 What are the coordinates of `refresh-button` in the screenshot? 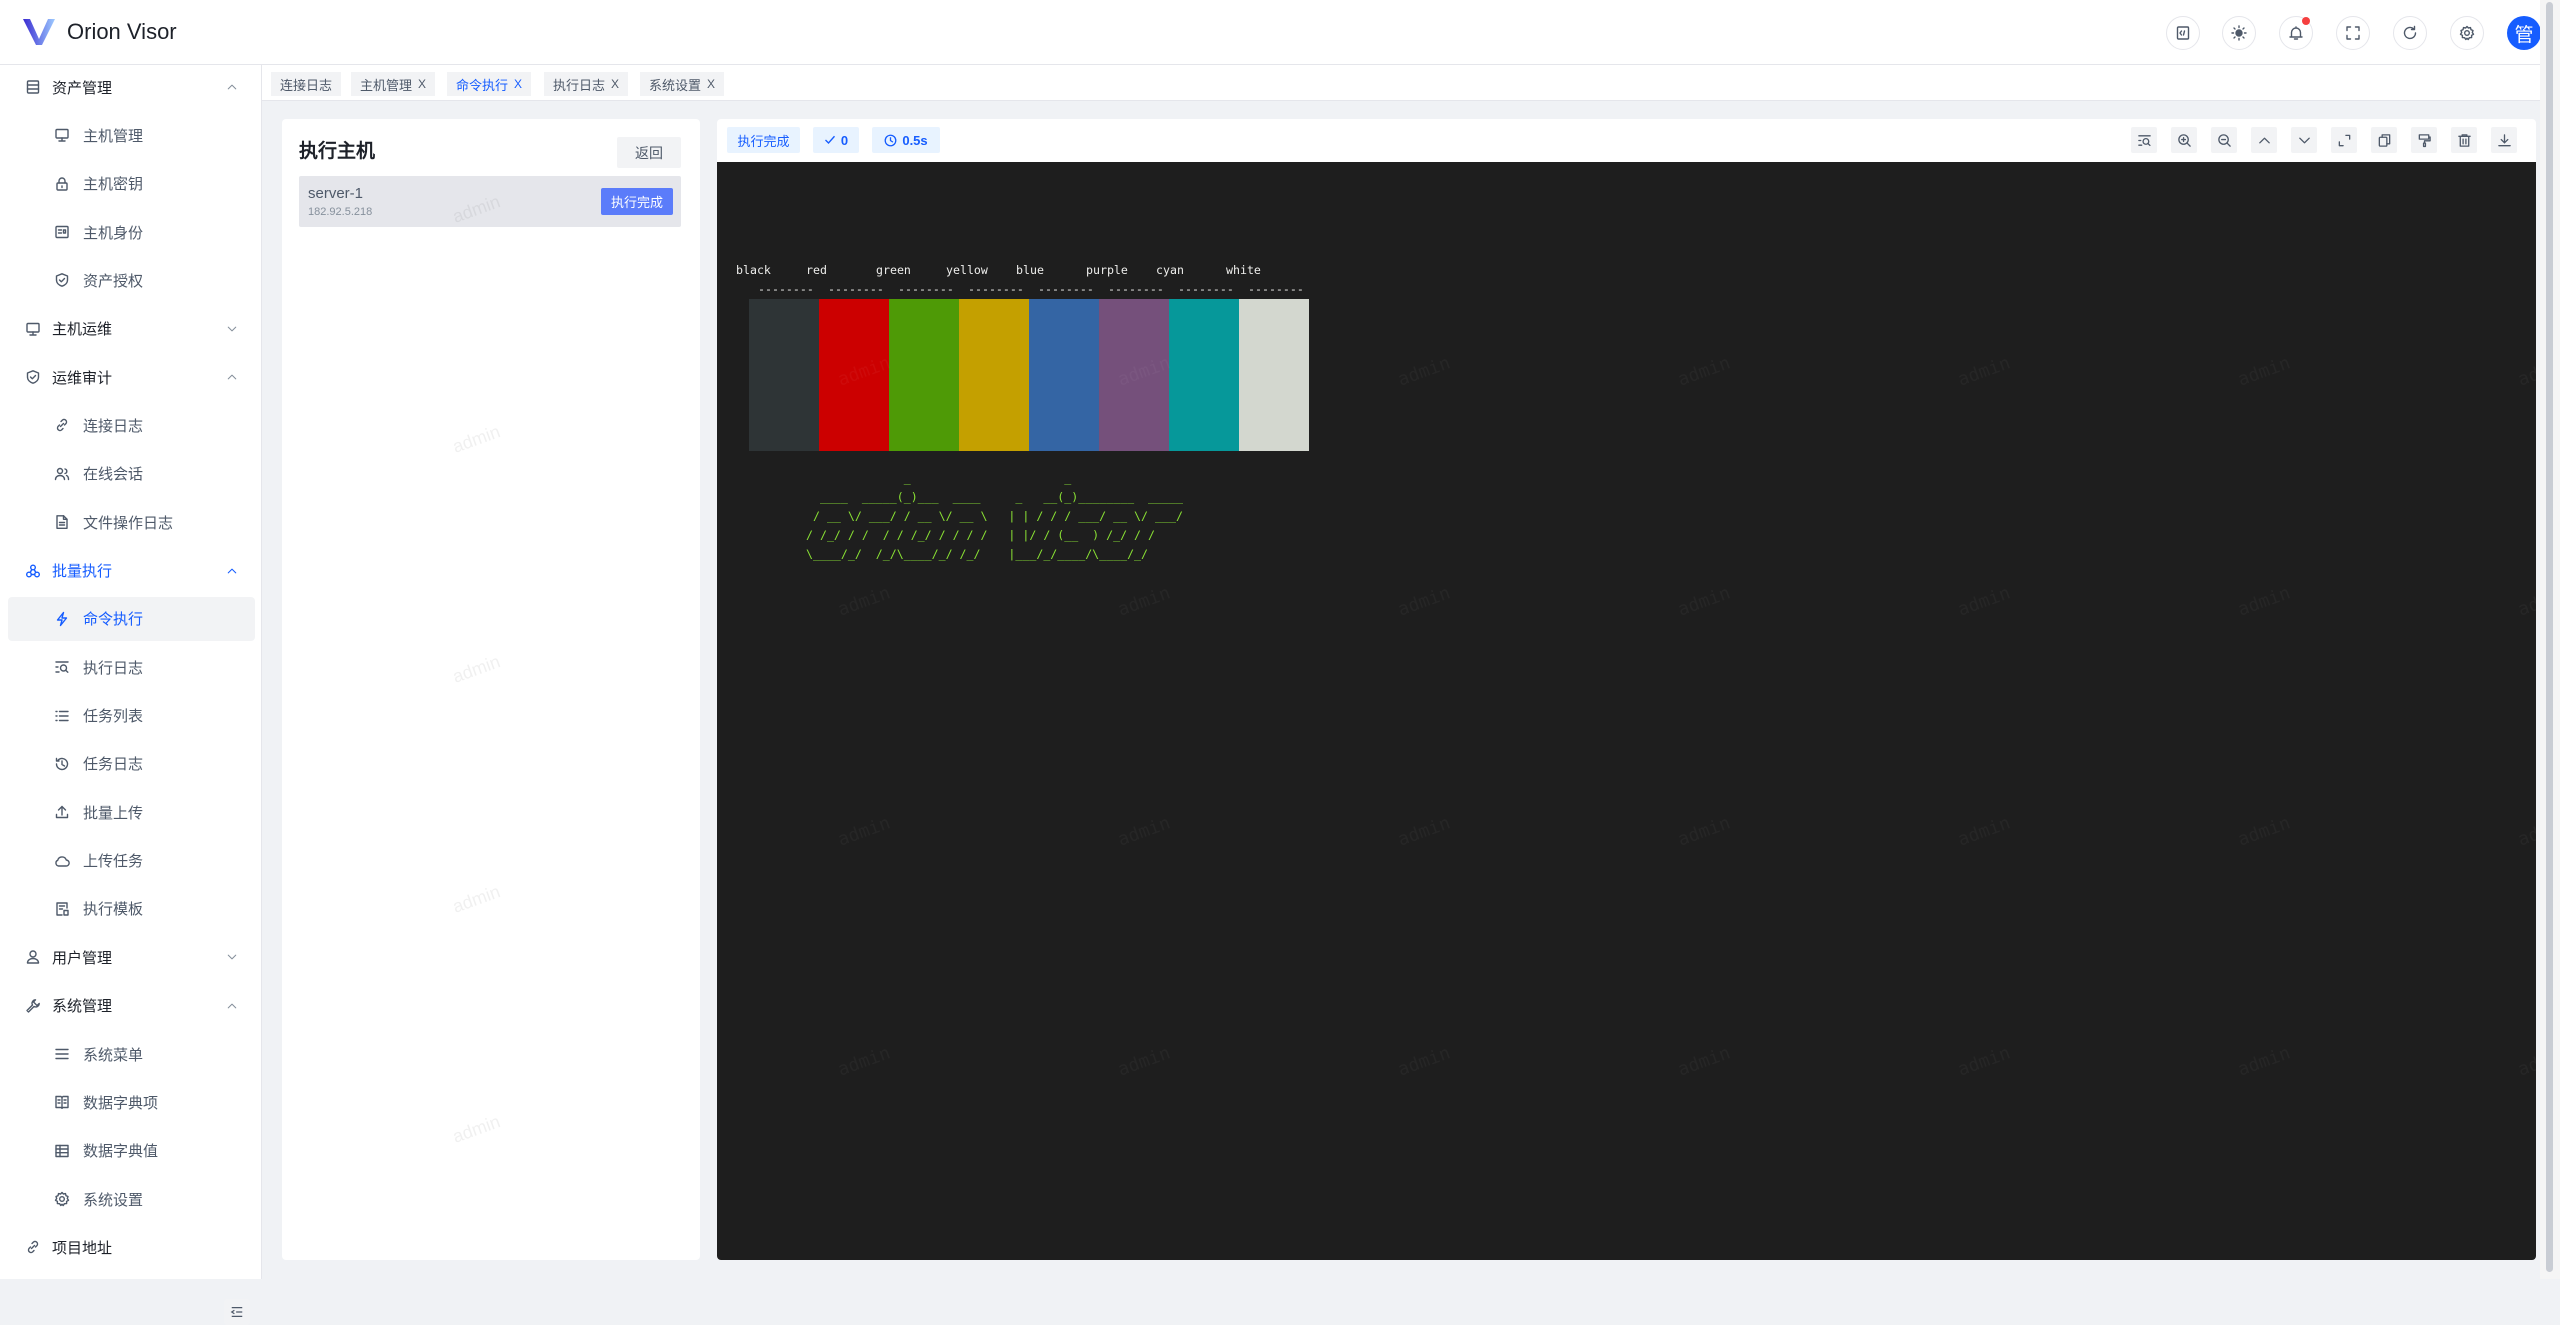 It's located at (2410, 33).